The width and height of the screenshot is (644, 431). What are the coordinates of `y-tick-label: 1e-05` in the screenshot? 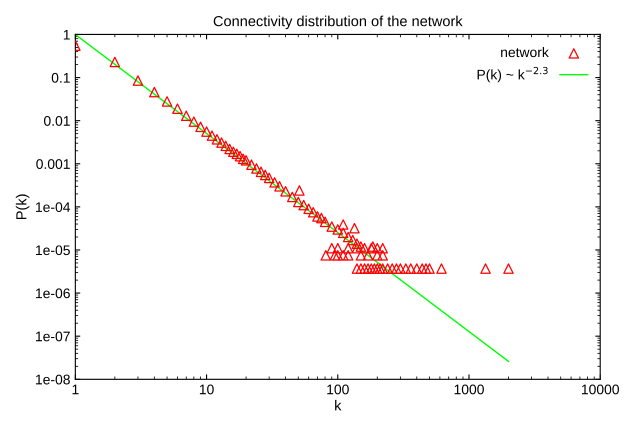 It's located at (53, 250).